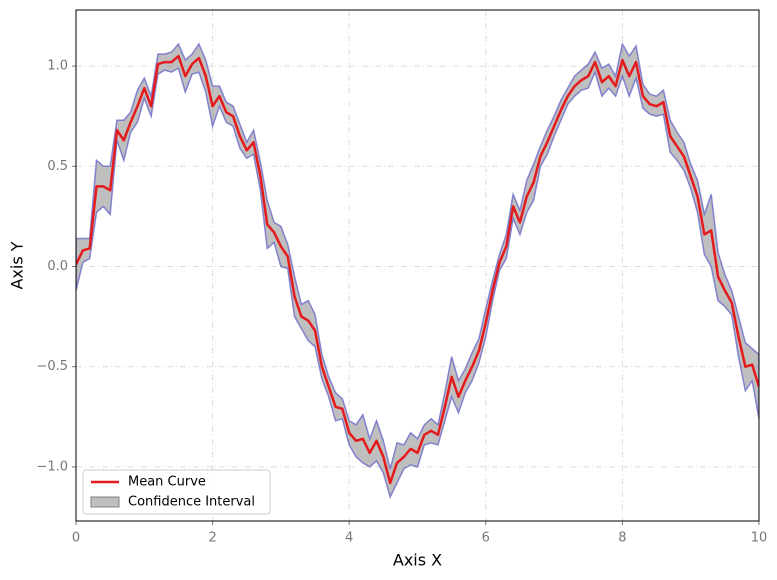 This screenshot has height=580, width=777. Describe the element at coordinates (486, 538) in the screenshot. I see `x-tick-label: 6` at that location.